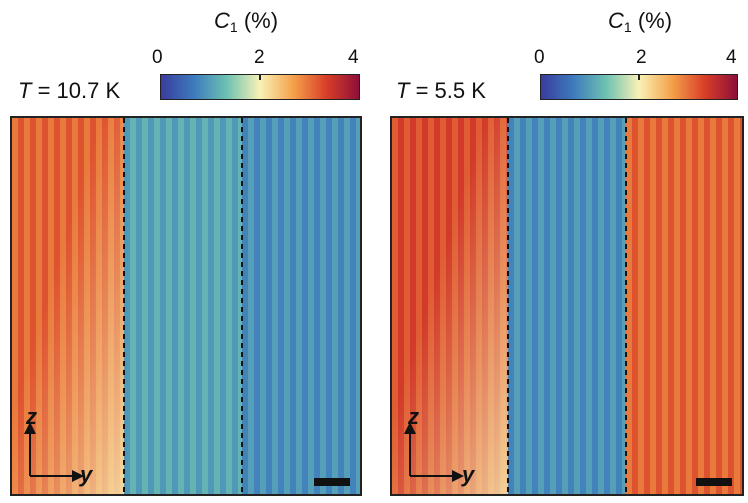 The width and height of the screenshot is (748, 503). Describe the element at coordinates (69, 90) in the screenshot. I see `temperature-label: T = 10.7 K` at that location.